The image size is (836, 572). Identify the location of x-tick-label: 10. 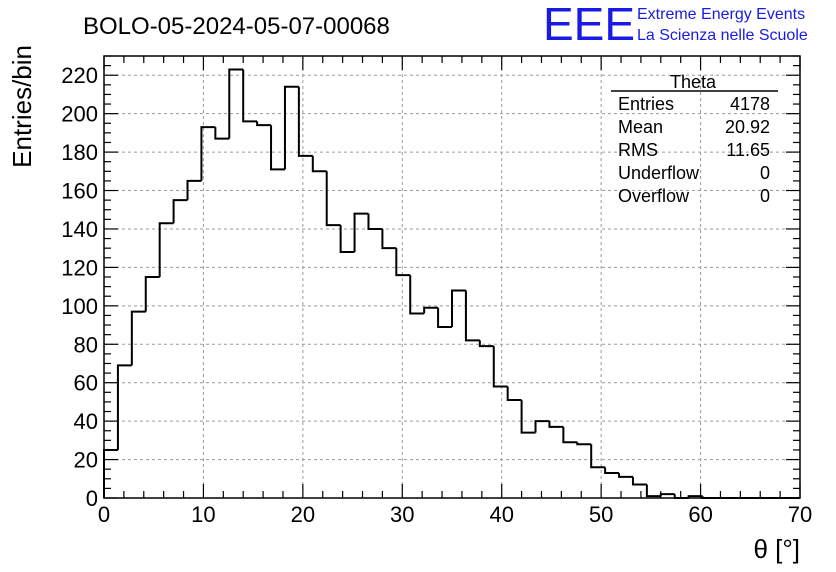
(203, 514).